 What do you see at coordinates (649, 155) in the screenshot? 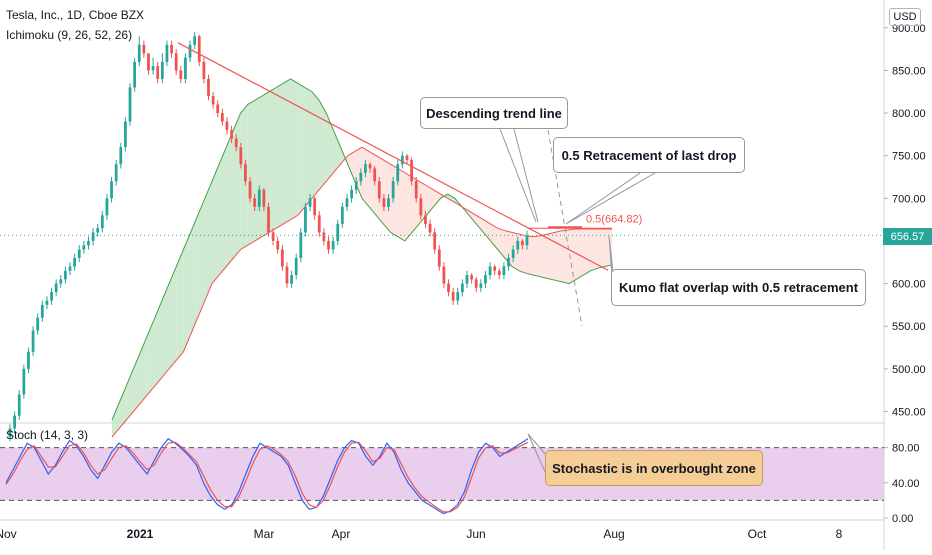
I see `callout-retracement: 0.5 Retracement of last drop` at bounding box center [649, 155].